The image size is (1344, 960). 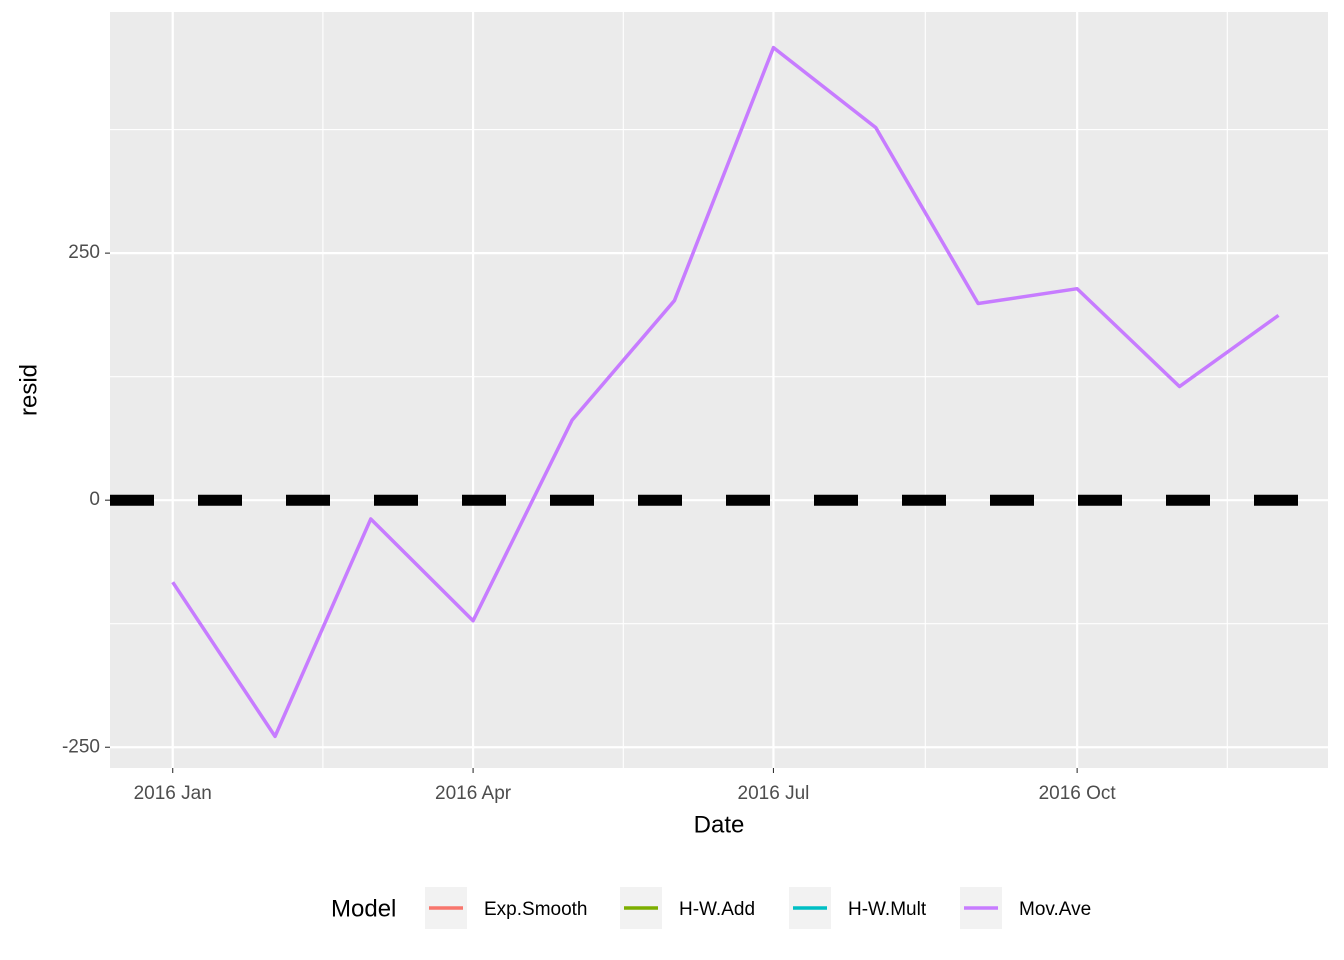 I want to click on x-tick-label: 2016 Jul, so click(x=774, y=793).